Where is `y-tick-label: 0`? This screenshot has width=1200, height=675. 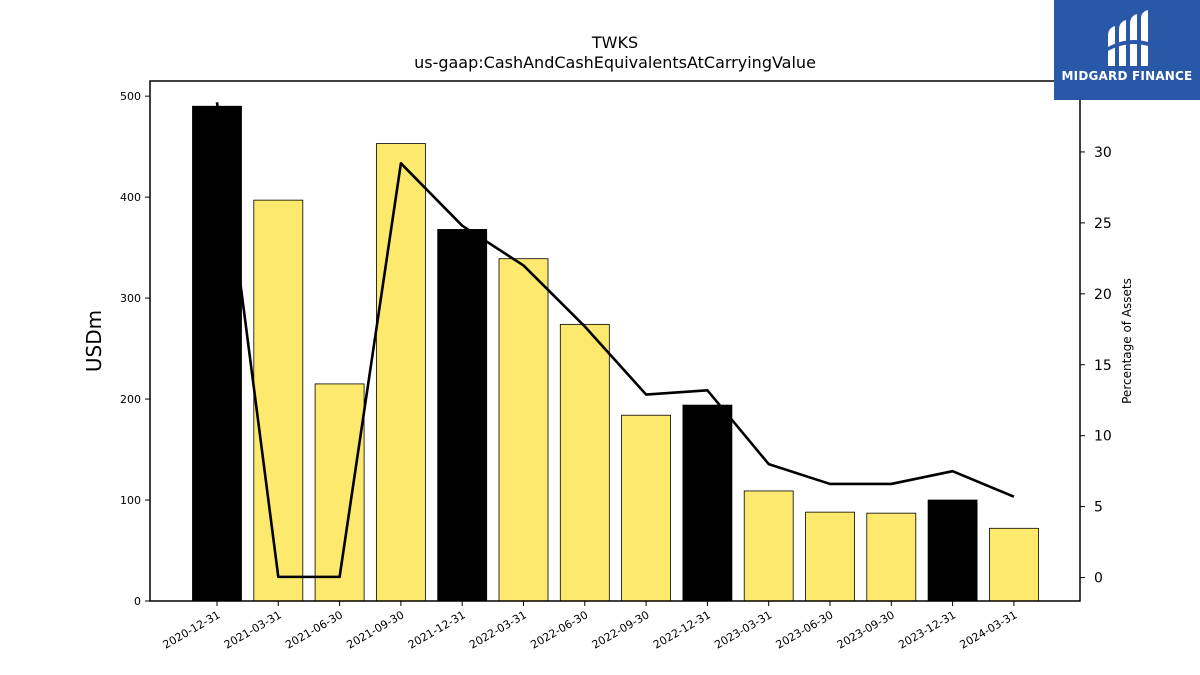 y-tick-label: 0 is located at coordinates (137, 601).